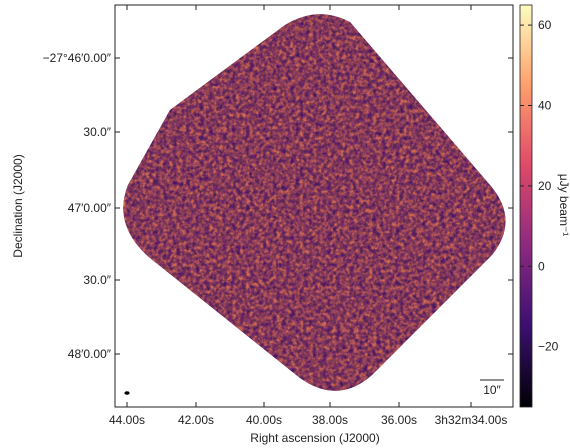 Image resolution: width=570 pixels, height=448 pixels. I want to click on colorbar-tick-label: 60, so click(545, 25).